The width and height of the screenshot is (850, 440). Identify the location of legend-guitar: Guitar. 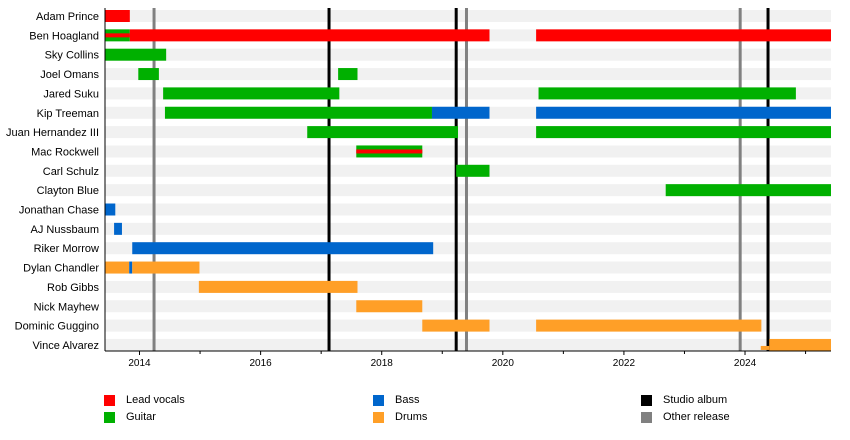
(130, 417).